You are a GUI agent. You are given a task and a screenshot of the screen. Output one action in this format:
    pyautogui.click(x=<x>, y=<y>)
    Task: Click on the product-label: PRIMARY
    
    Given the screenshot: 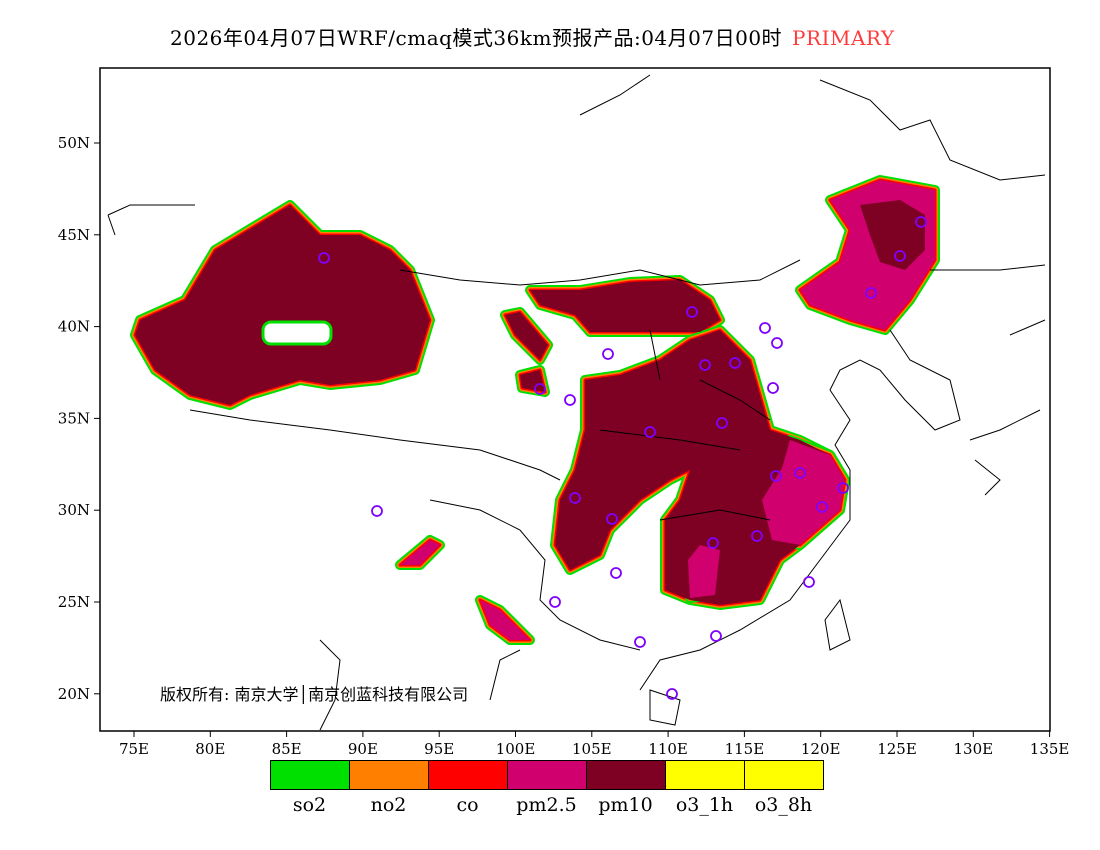 What is the action you would take?
    pyautogui.click(x=843, y=38)
    